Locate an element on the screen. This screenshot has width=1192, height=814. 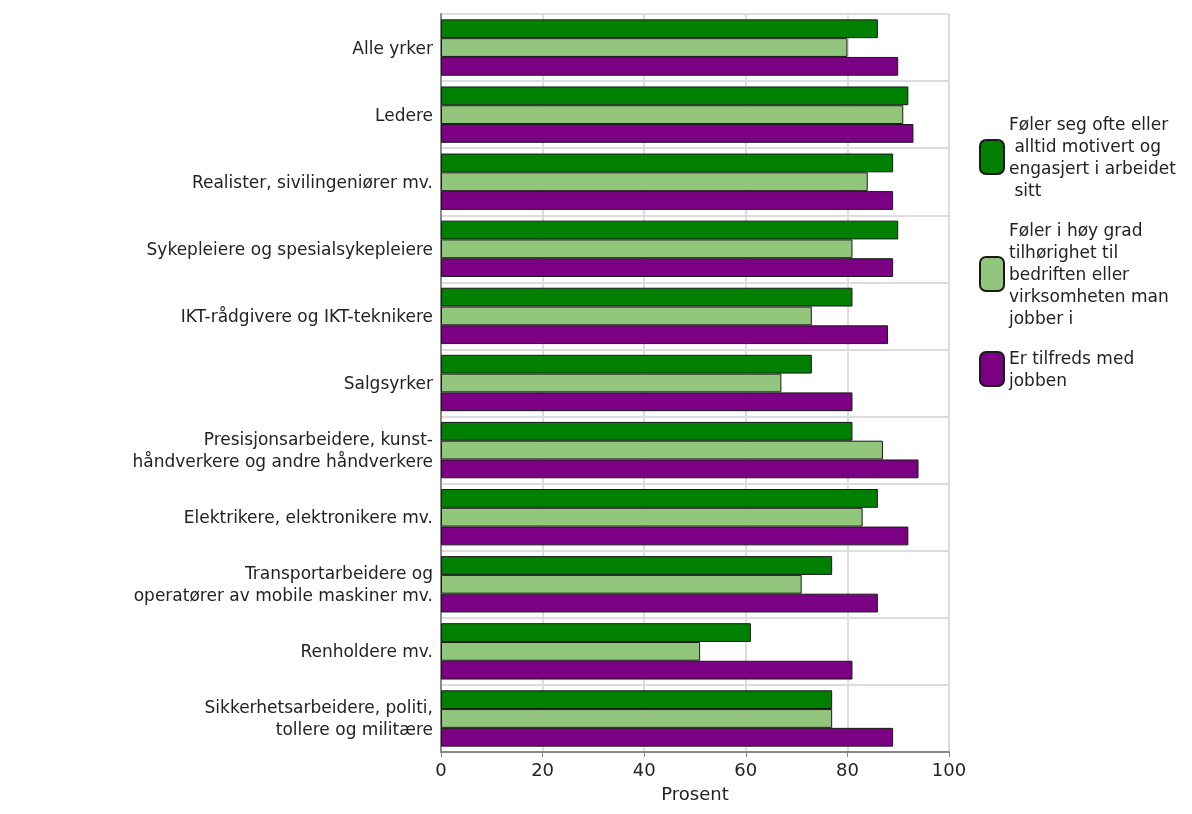
y-tick-label: Renholdere mv. is located at coordinates (366, 651).